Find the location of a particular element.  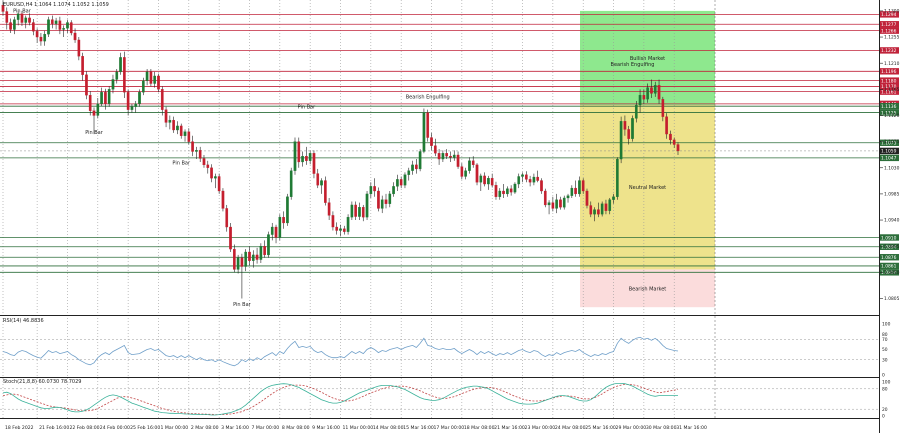

stoch-tick-label: 80 is located at coordinates (885, 389).